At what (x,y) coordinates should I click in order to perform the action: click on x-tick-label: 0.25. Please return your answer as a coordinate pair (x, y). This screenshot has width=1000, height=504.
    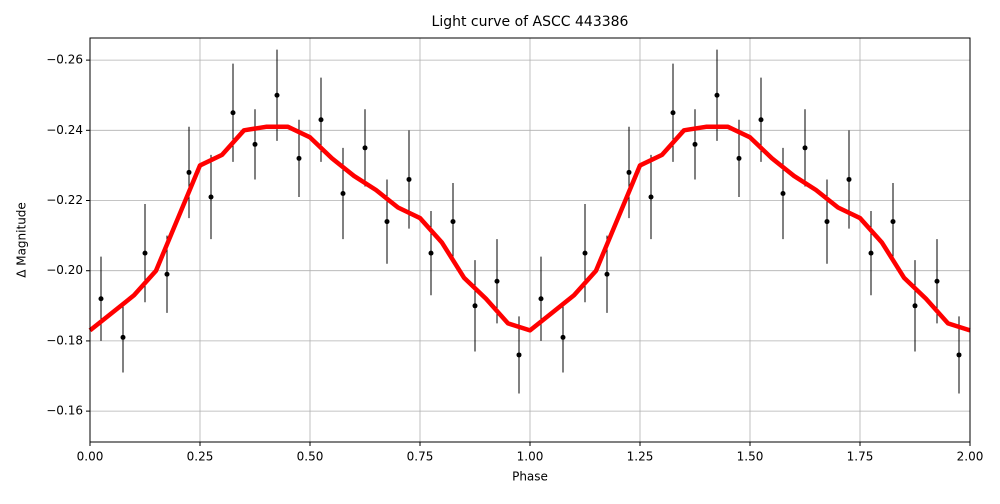
    Looking at the image, I should click on (200, 457).